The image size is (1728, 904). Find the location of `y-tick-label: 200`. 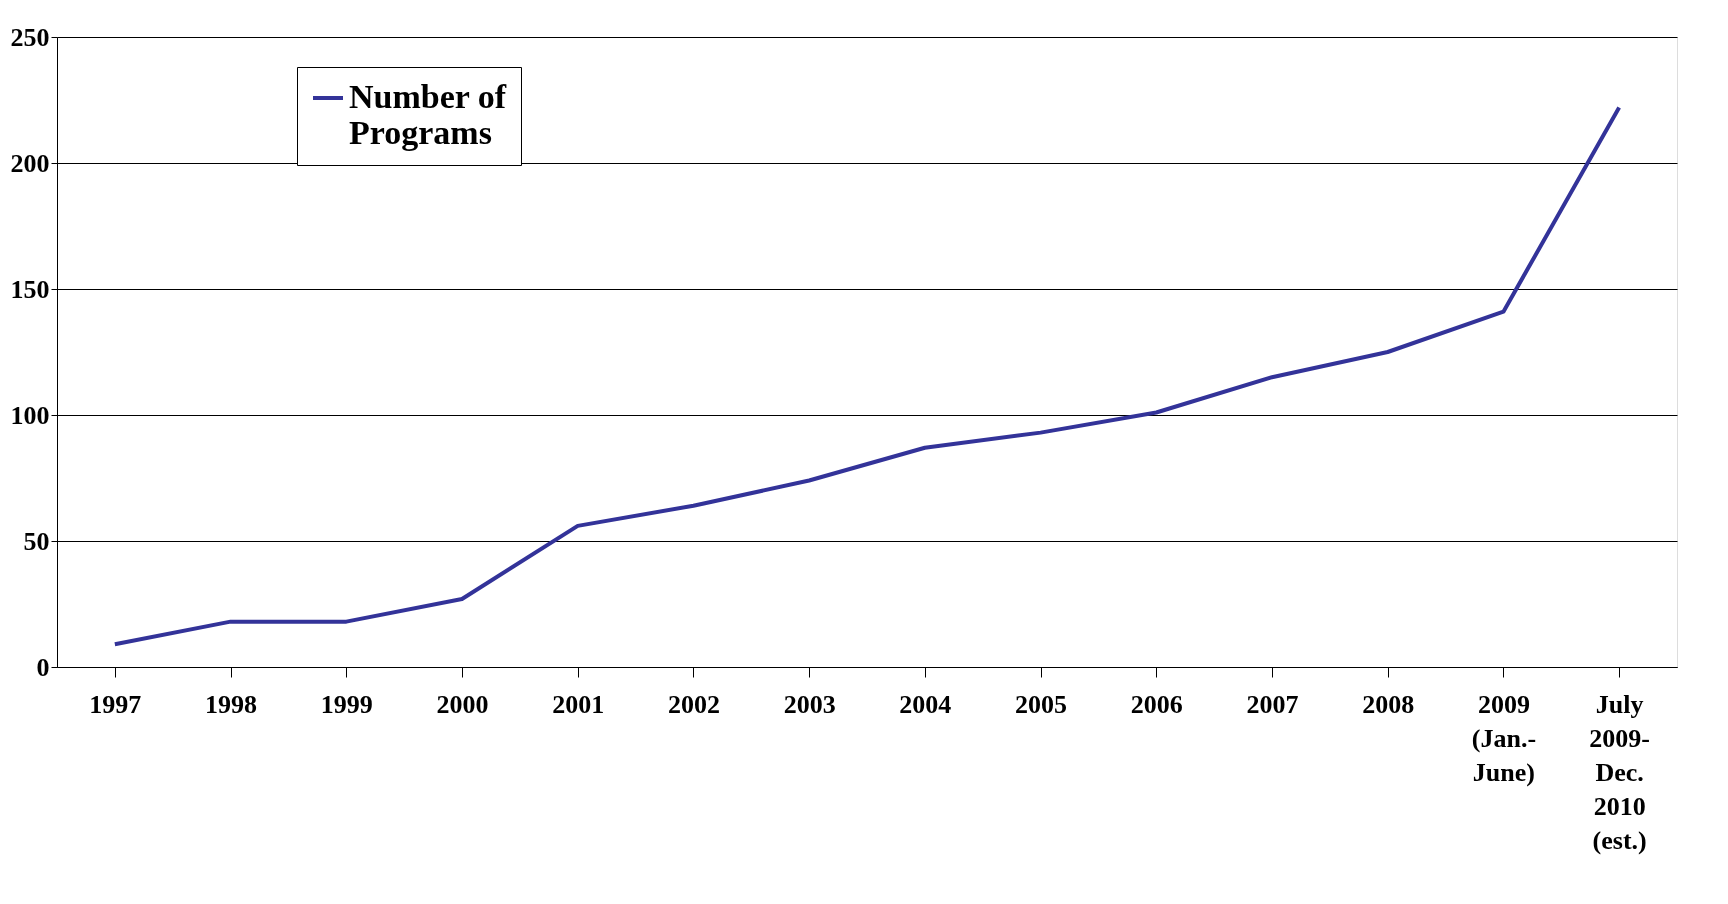

y-tick-label: 200 is located at coordinates (30, 163).